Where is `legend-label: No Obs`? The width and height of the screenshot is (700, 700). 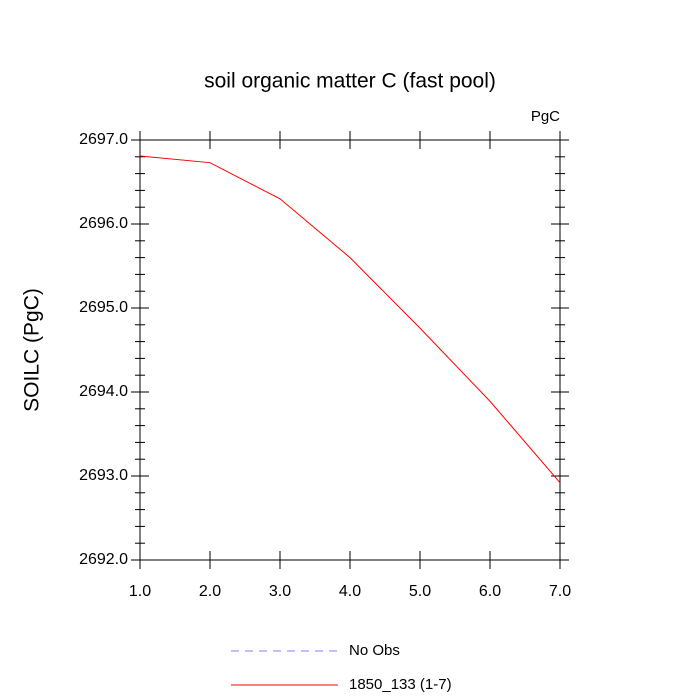 legend-label: No Obs is located at coordinates (374, 650).